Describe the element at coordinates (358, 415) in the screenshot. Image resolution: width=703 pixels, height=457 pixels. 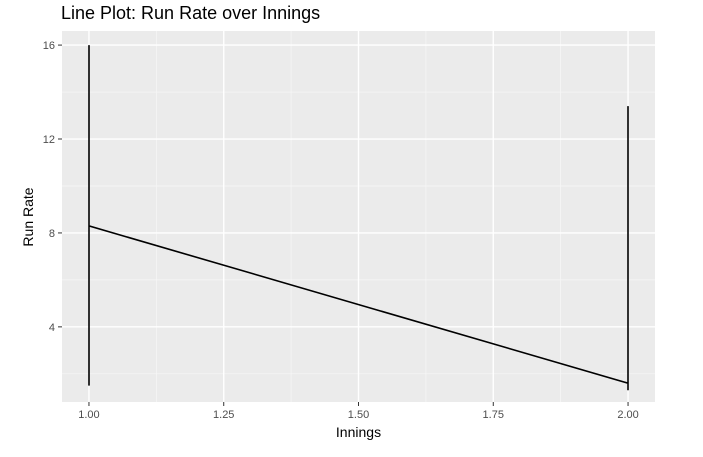
I see `x-tick-label: 1.50` at that location.